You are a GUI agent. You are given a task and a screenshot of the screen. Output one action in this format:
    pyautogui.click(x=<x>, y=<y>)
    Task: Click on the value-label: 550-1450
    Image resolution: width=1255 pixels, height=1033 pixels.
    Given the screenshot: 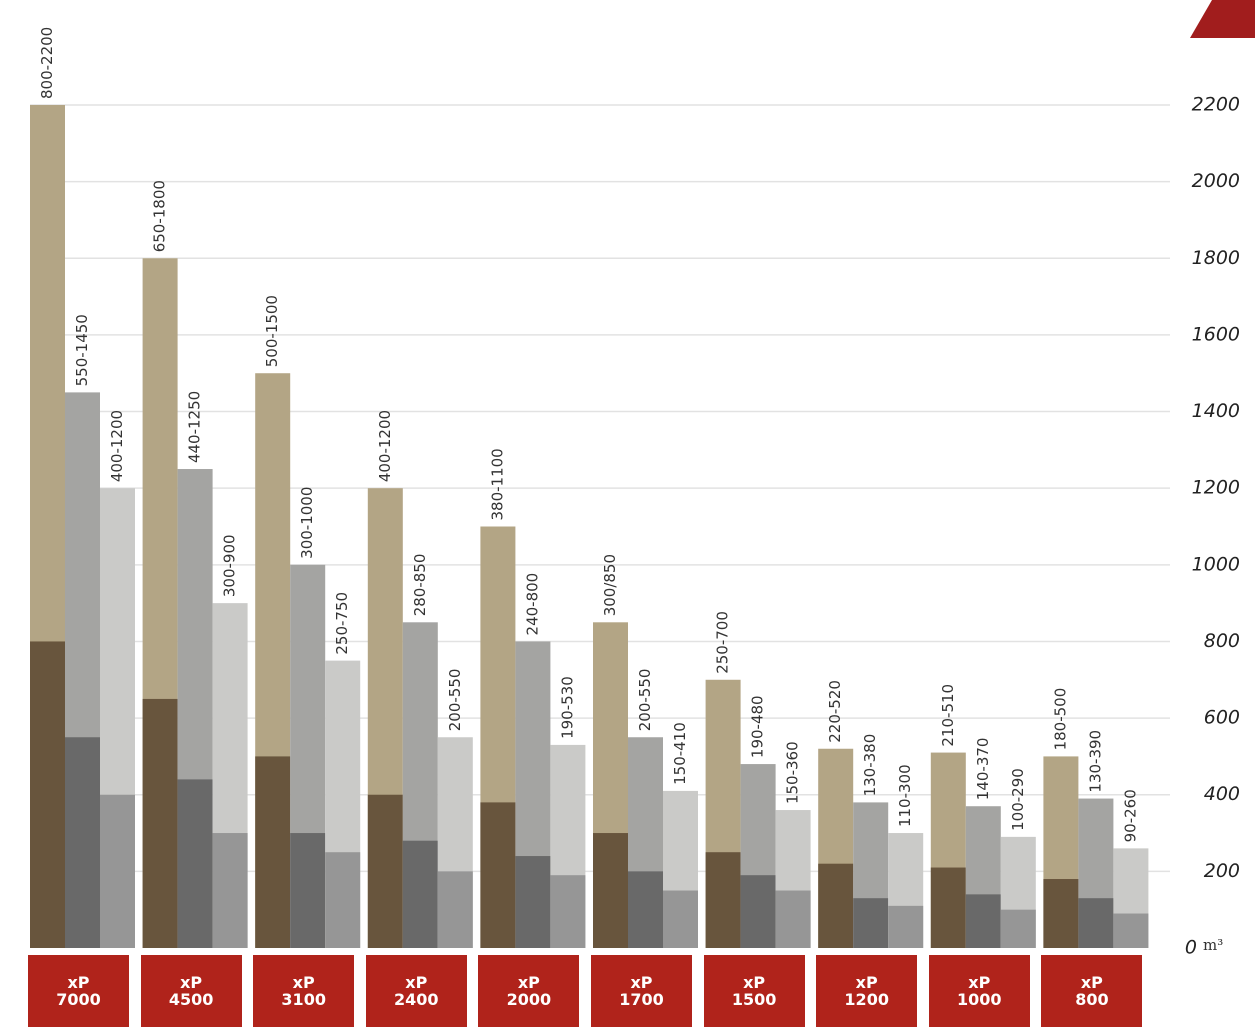 What is the action you would take?
    pyautogui.click(x=82, y=350)
    